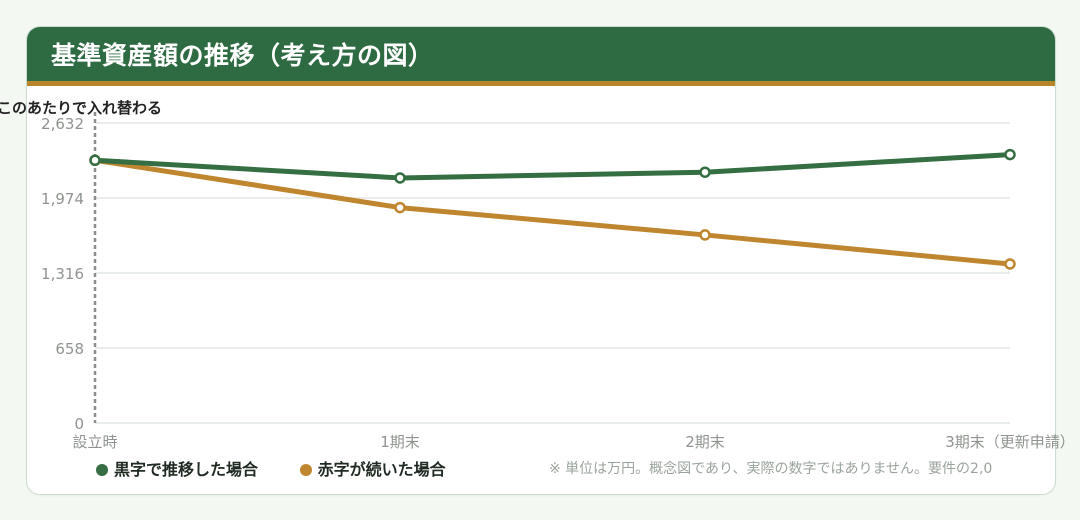 The image size is (1080, 520). Describe the element at coordinates (573, 442) in the screenshot. I see `x-axis-ticks: 設立時 1期末 2期末 3期末（更新申請）` at that location.